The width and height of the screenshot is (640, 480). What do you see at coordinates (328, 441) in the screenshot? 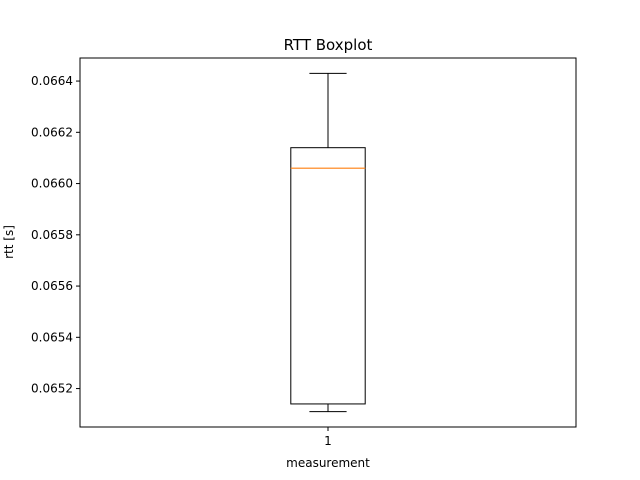
I see `x-tick-label: 1` at bounding box center [328, 441].